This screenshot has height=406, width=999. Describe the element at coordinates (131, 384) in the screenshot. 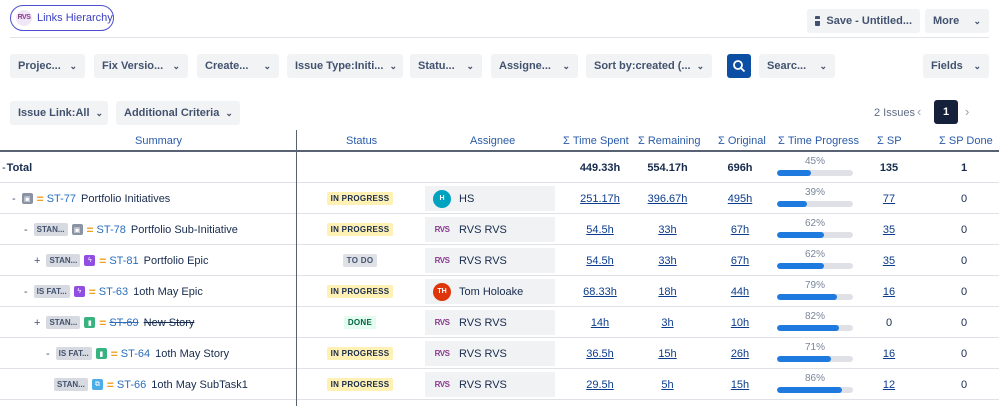

I see `issue-key-link: ST-66` at that location.